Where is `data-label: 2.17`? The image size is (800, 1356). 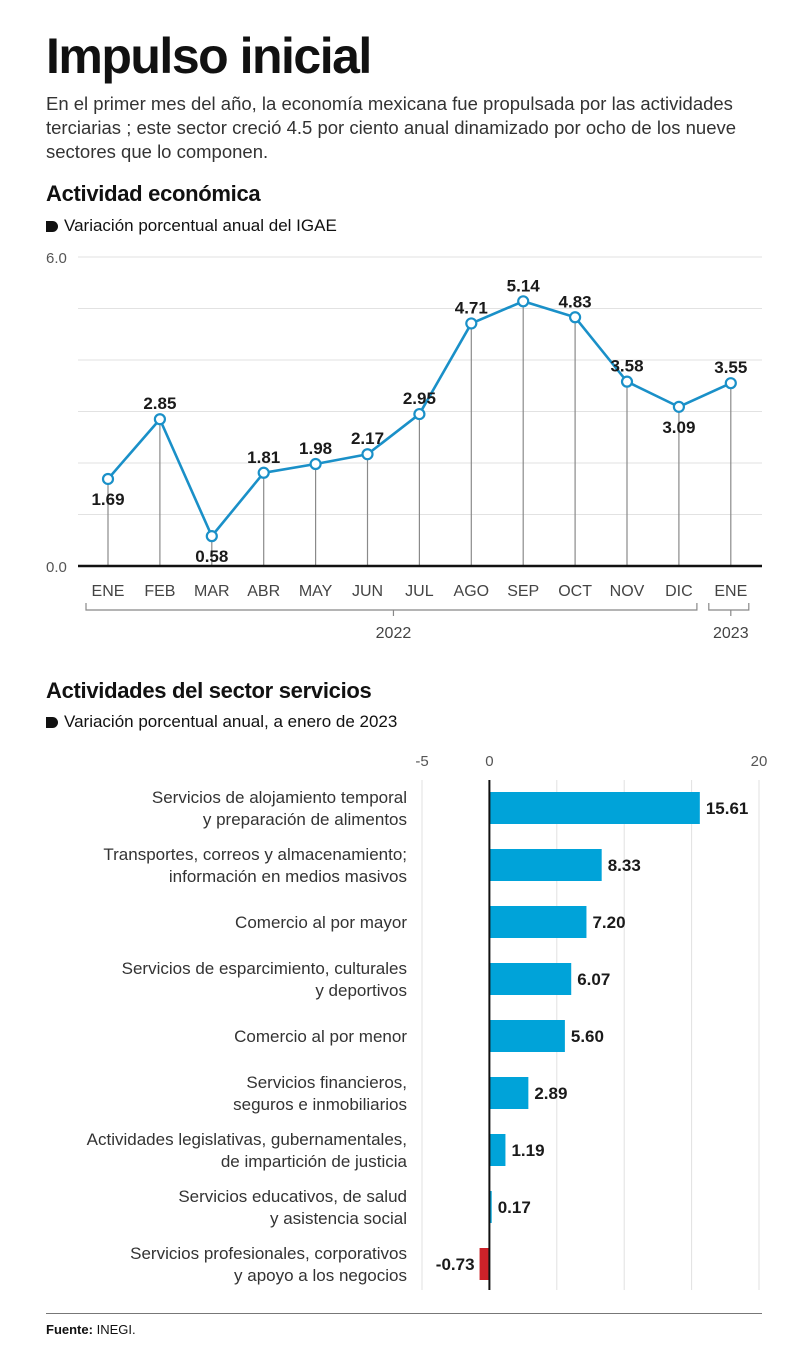 data-label: 2.17 is located at coordinates (367, 438).